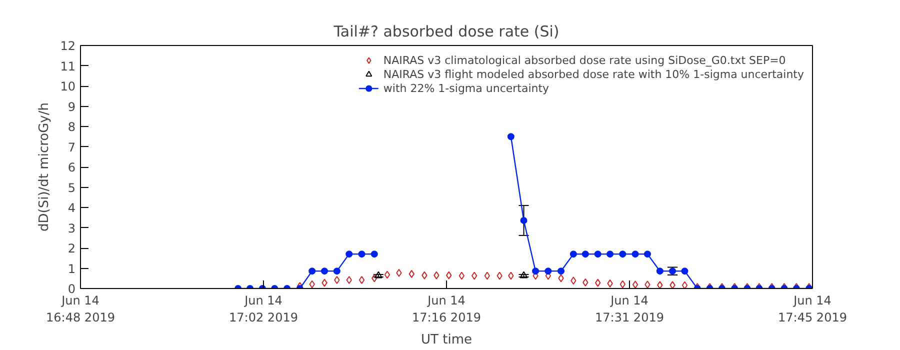 This screenshot has width=900, height=350. What do you see at coordinates (263, 309) in the screenshot?
I see `x-tick-label: Jun 14 17:02 2019` at bounding box center [263, 309].